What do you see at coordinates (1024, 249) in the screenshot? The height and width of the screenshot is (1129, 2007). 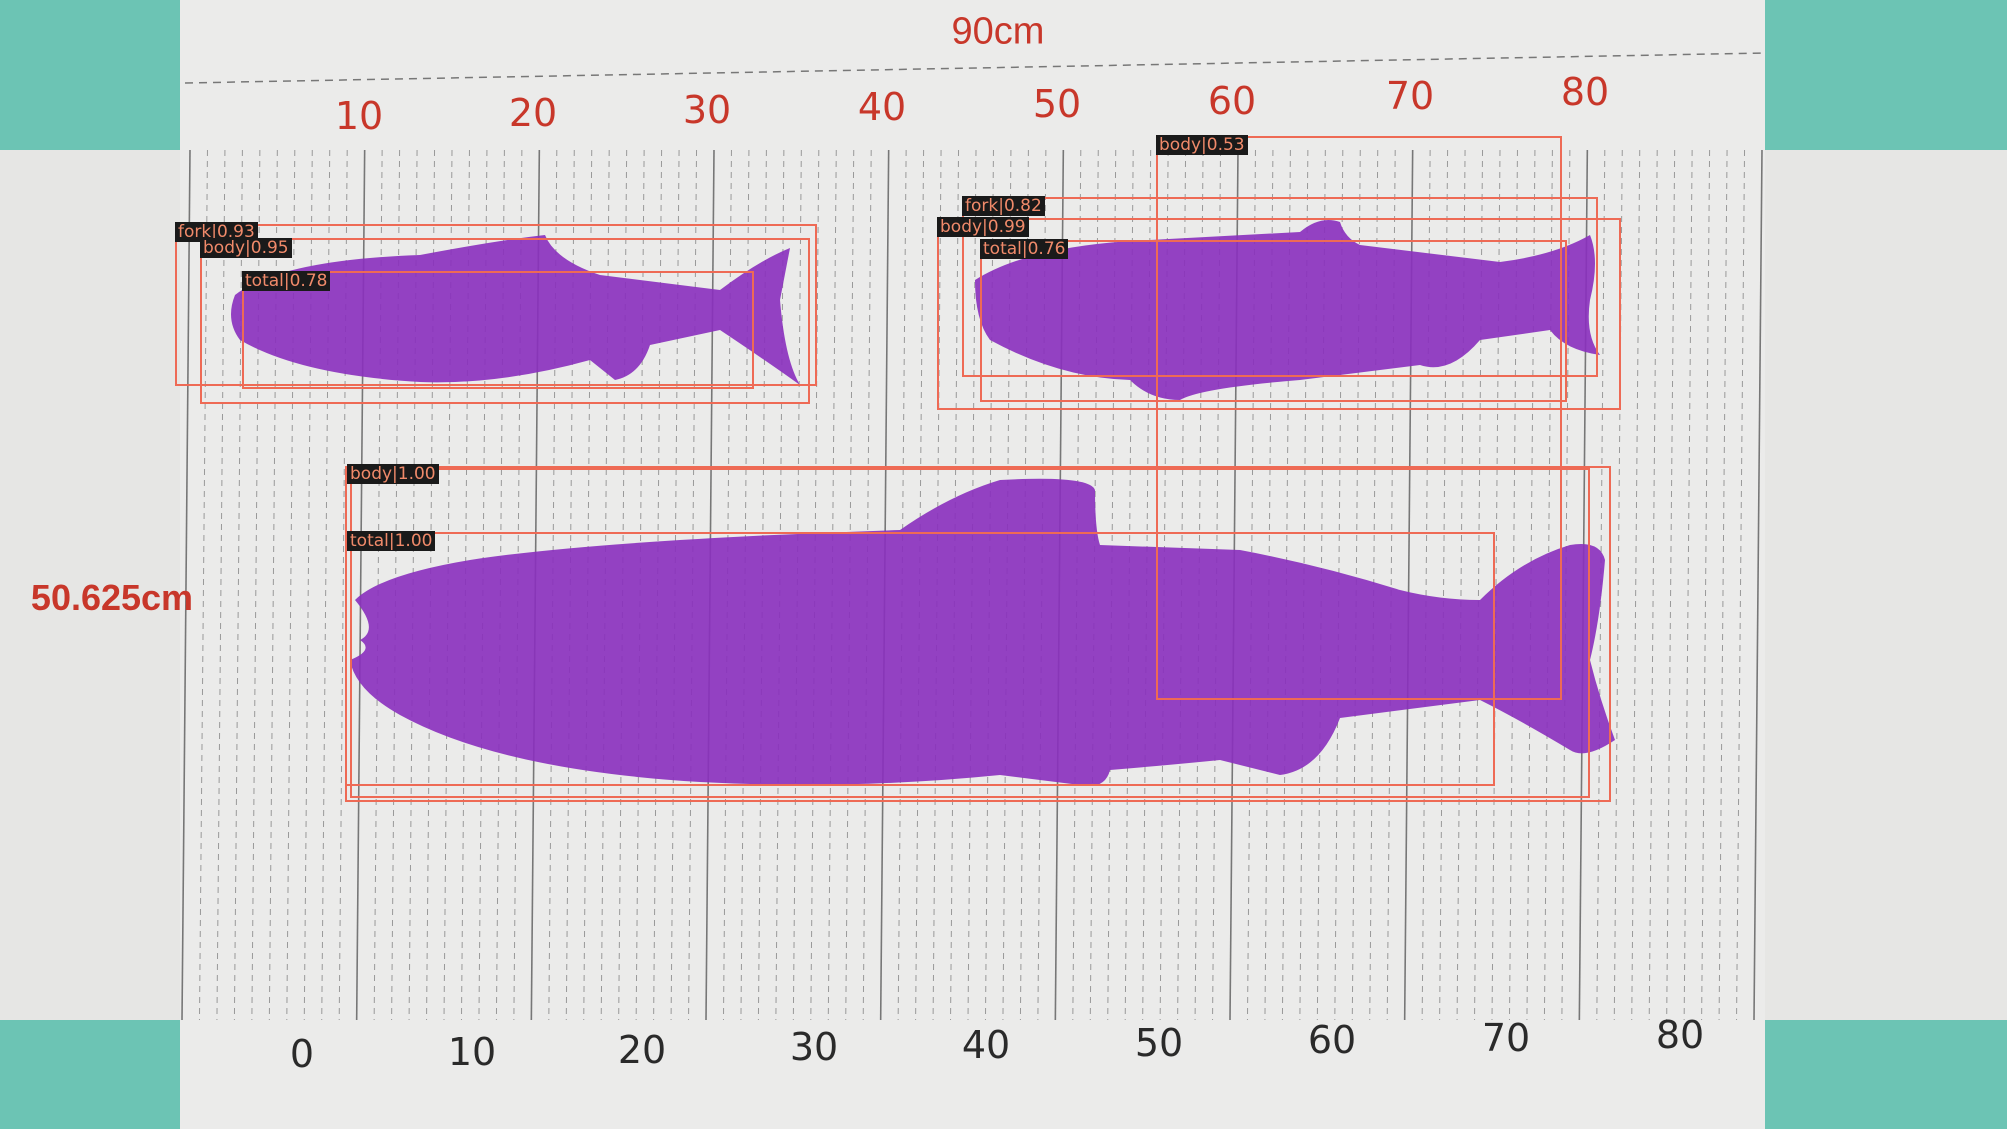 I see `detection-label: total|0.76` at bounding box center [1024, 249].